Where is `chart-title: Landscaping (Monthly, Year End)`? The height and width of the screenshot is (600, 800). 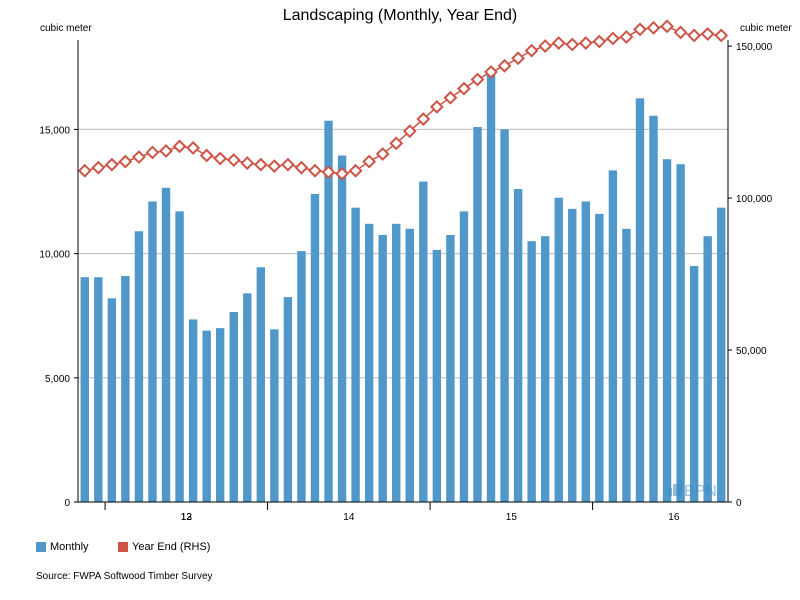
chart-title: Landscaping (Monthly, Year End) is located at coordinates (400, 15).